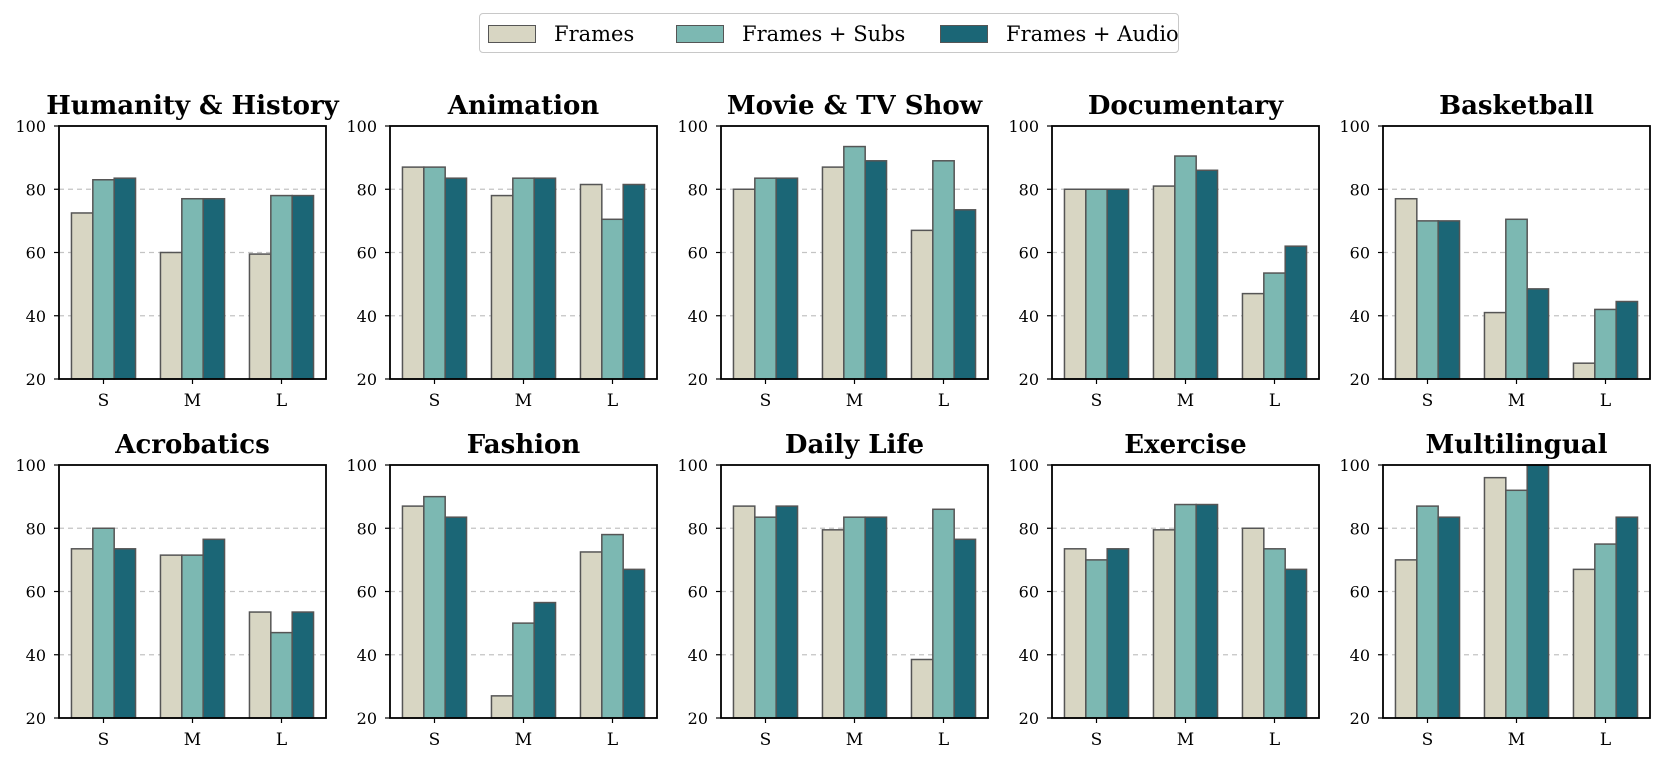 This screenshot has height=763, width=1660. Describe the element at coordinates (594, 34) in the screenshot. I see `legend-label-frames: Frames` at that location.